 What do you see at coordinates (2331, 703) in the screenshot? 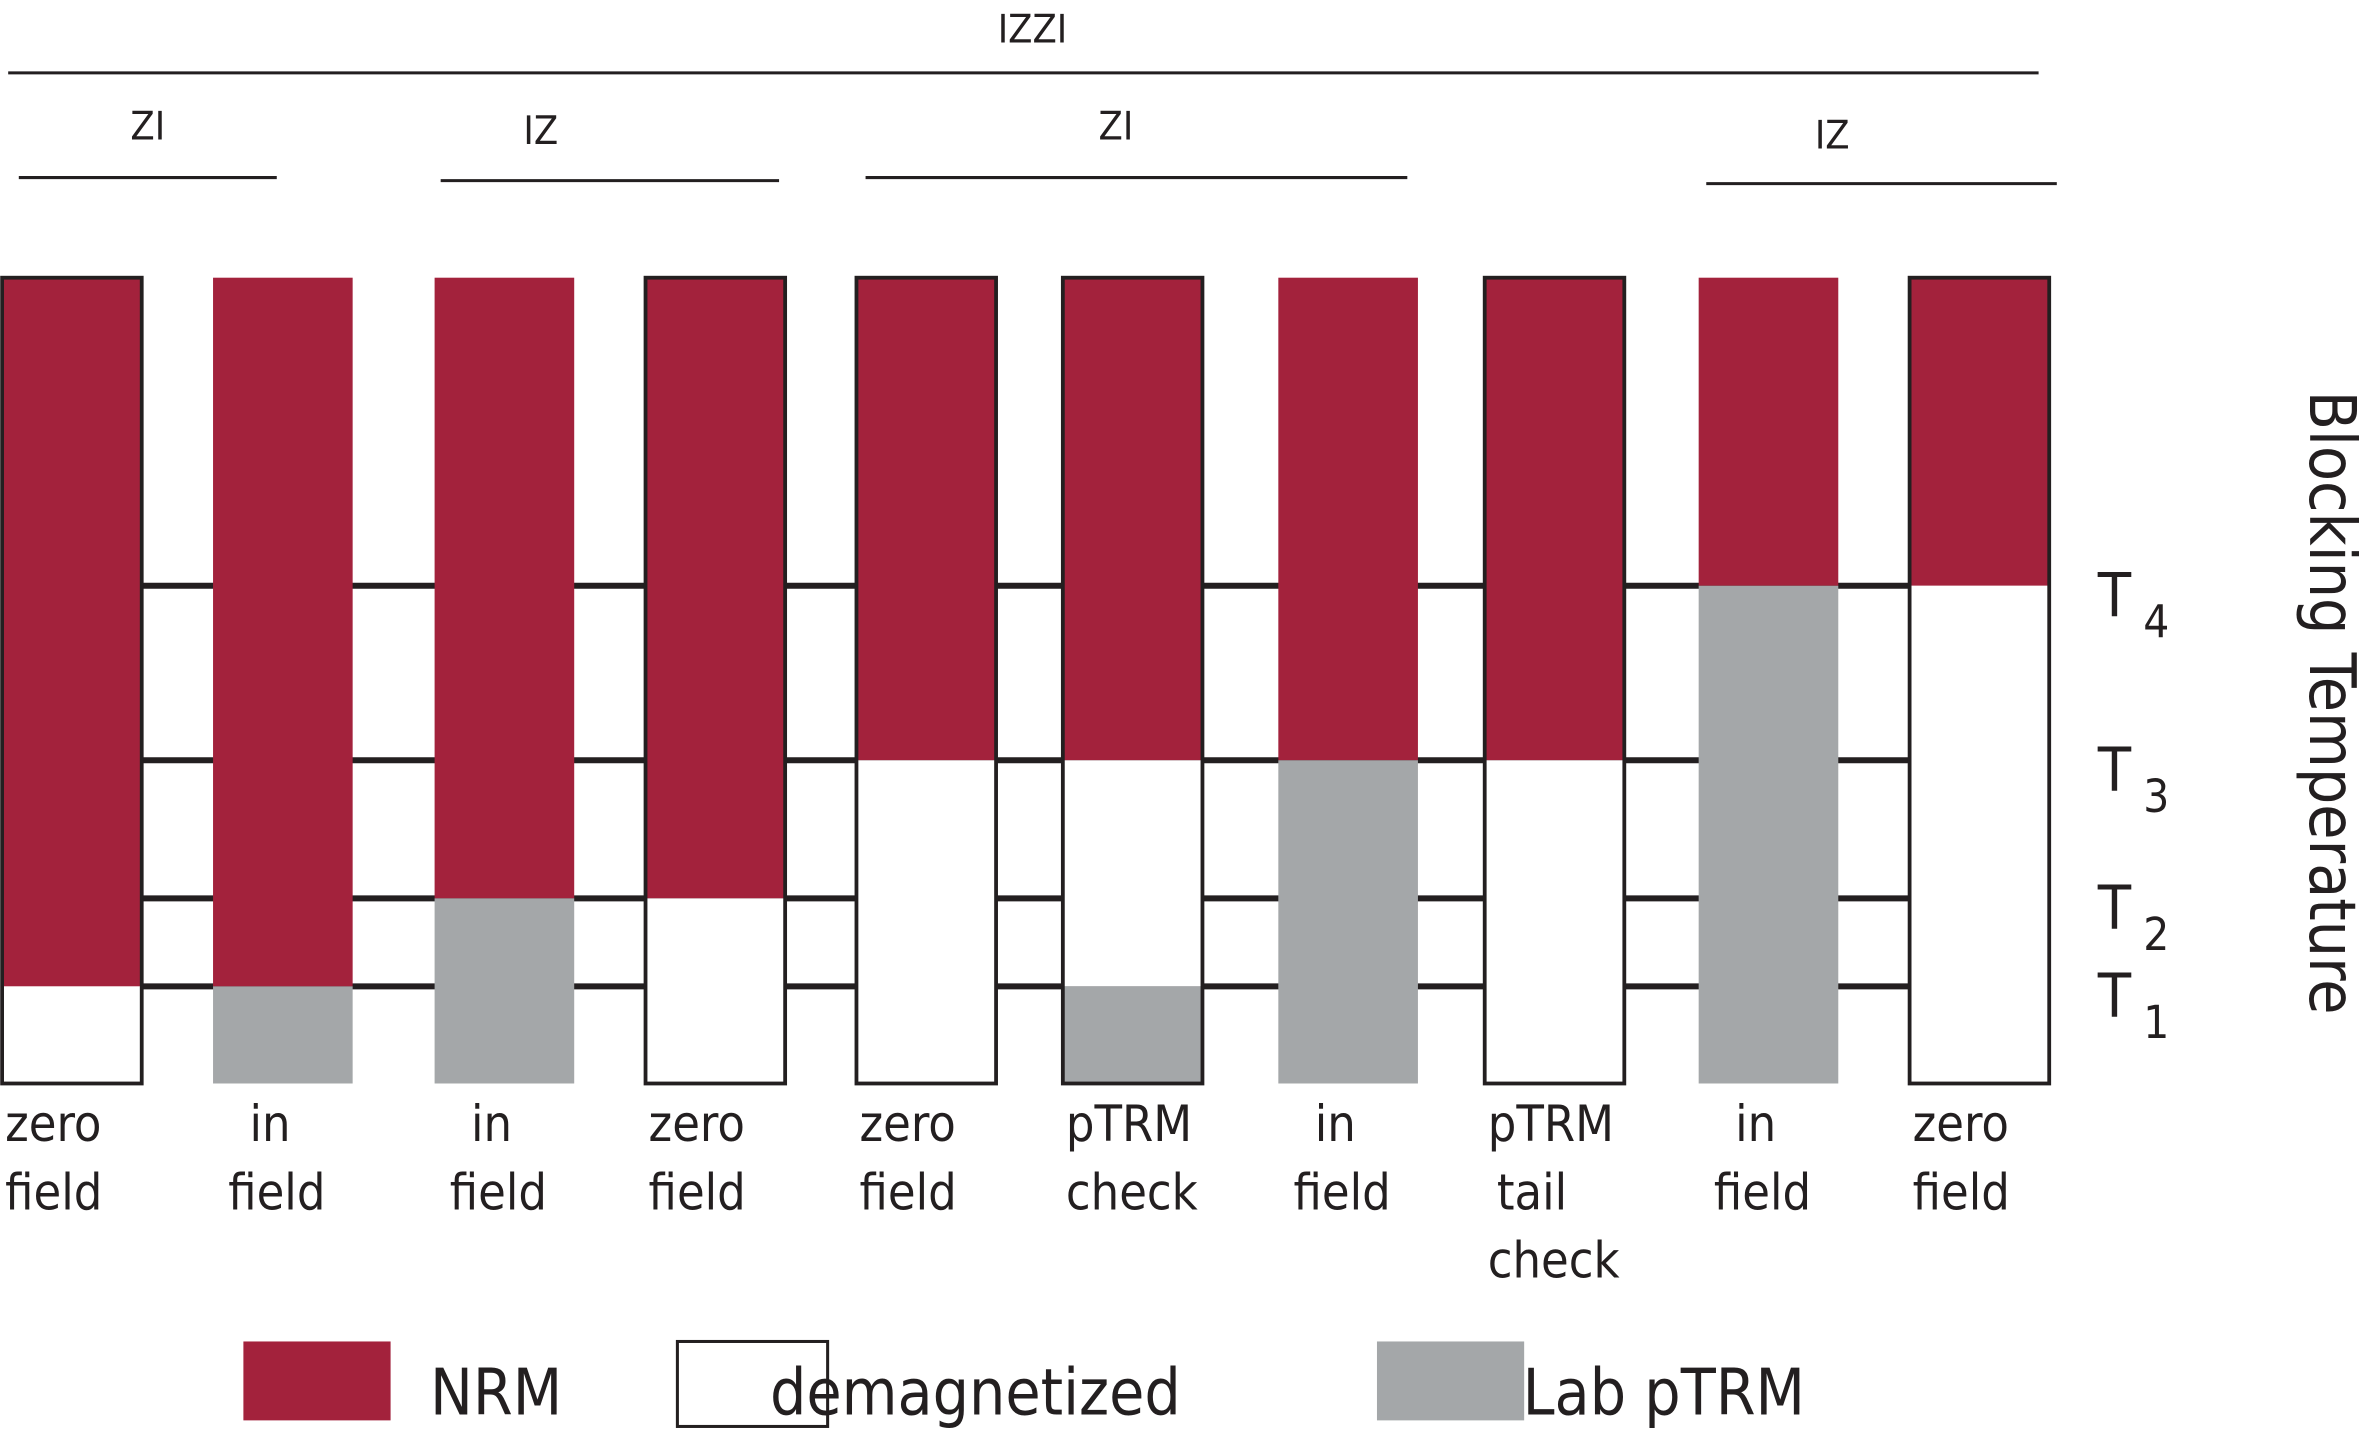
I see `y-axis-label: Blocking Temperature` at bounding box center [2331, 703].